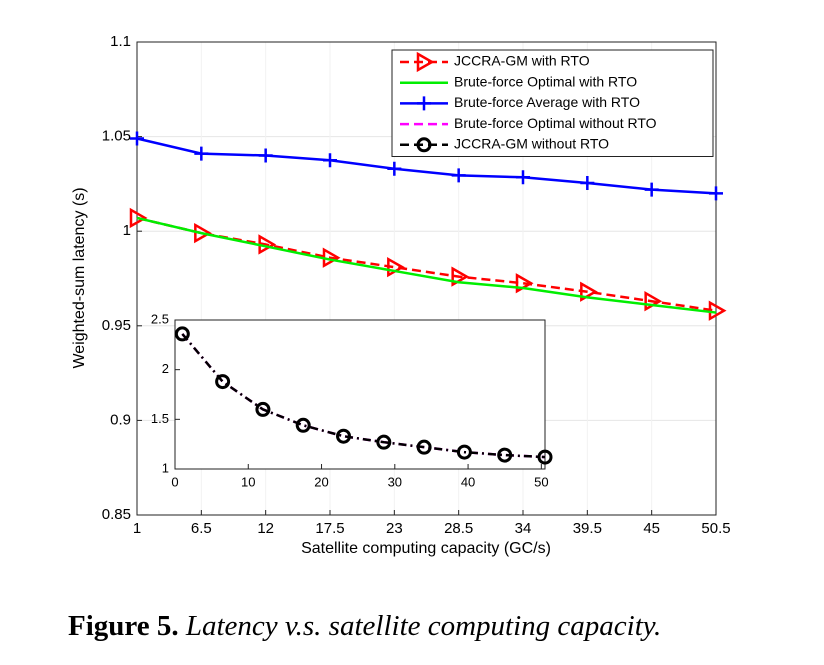  What do you see at coordinates (116, 136) in the screenshot?
I see `y-tick-label: 1.05` at bounding box center [116, 136].